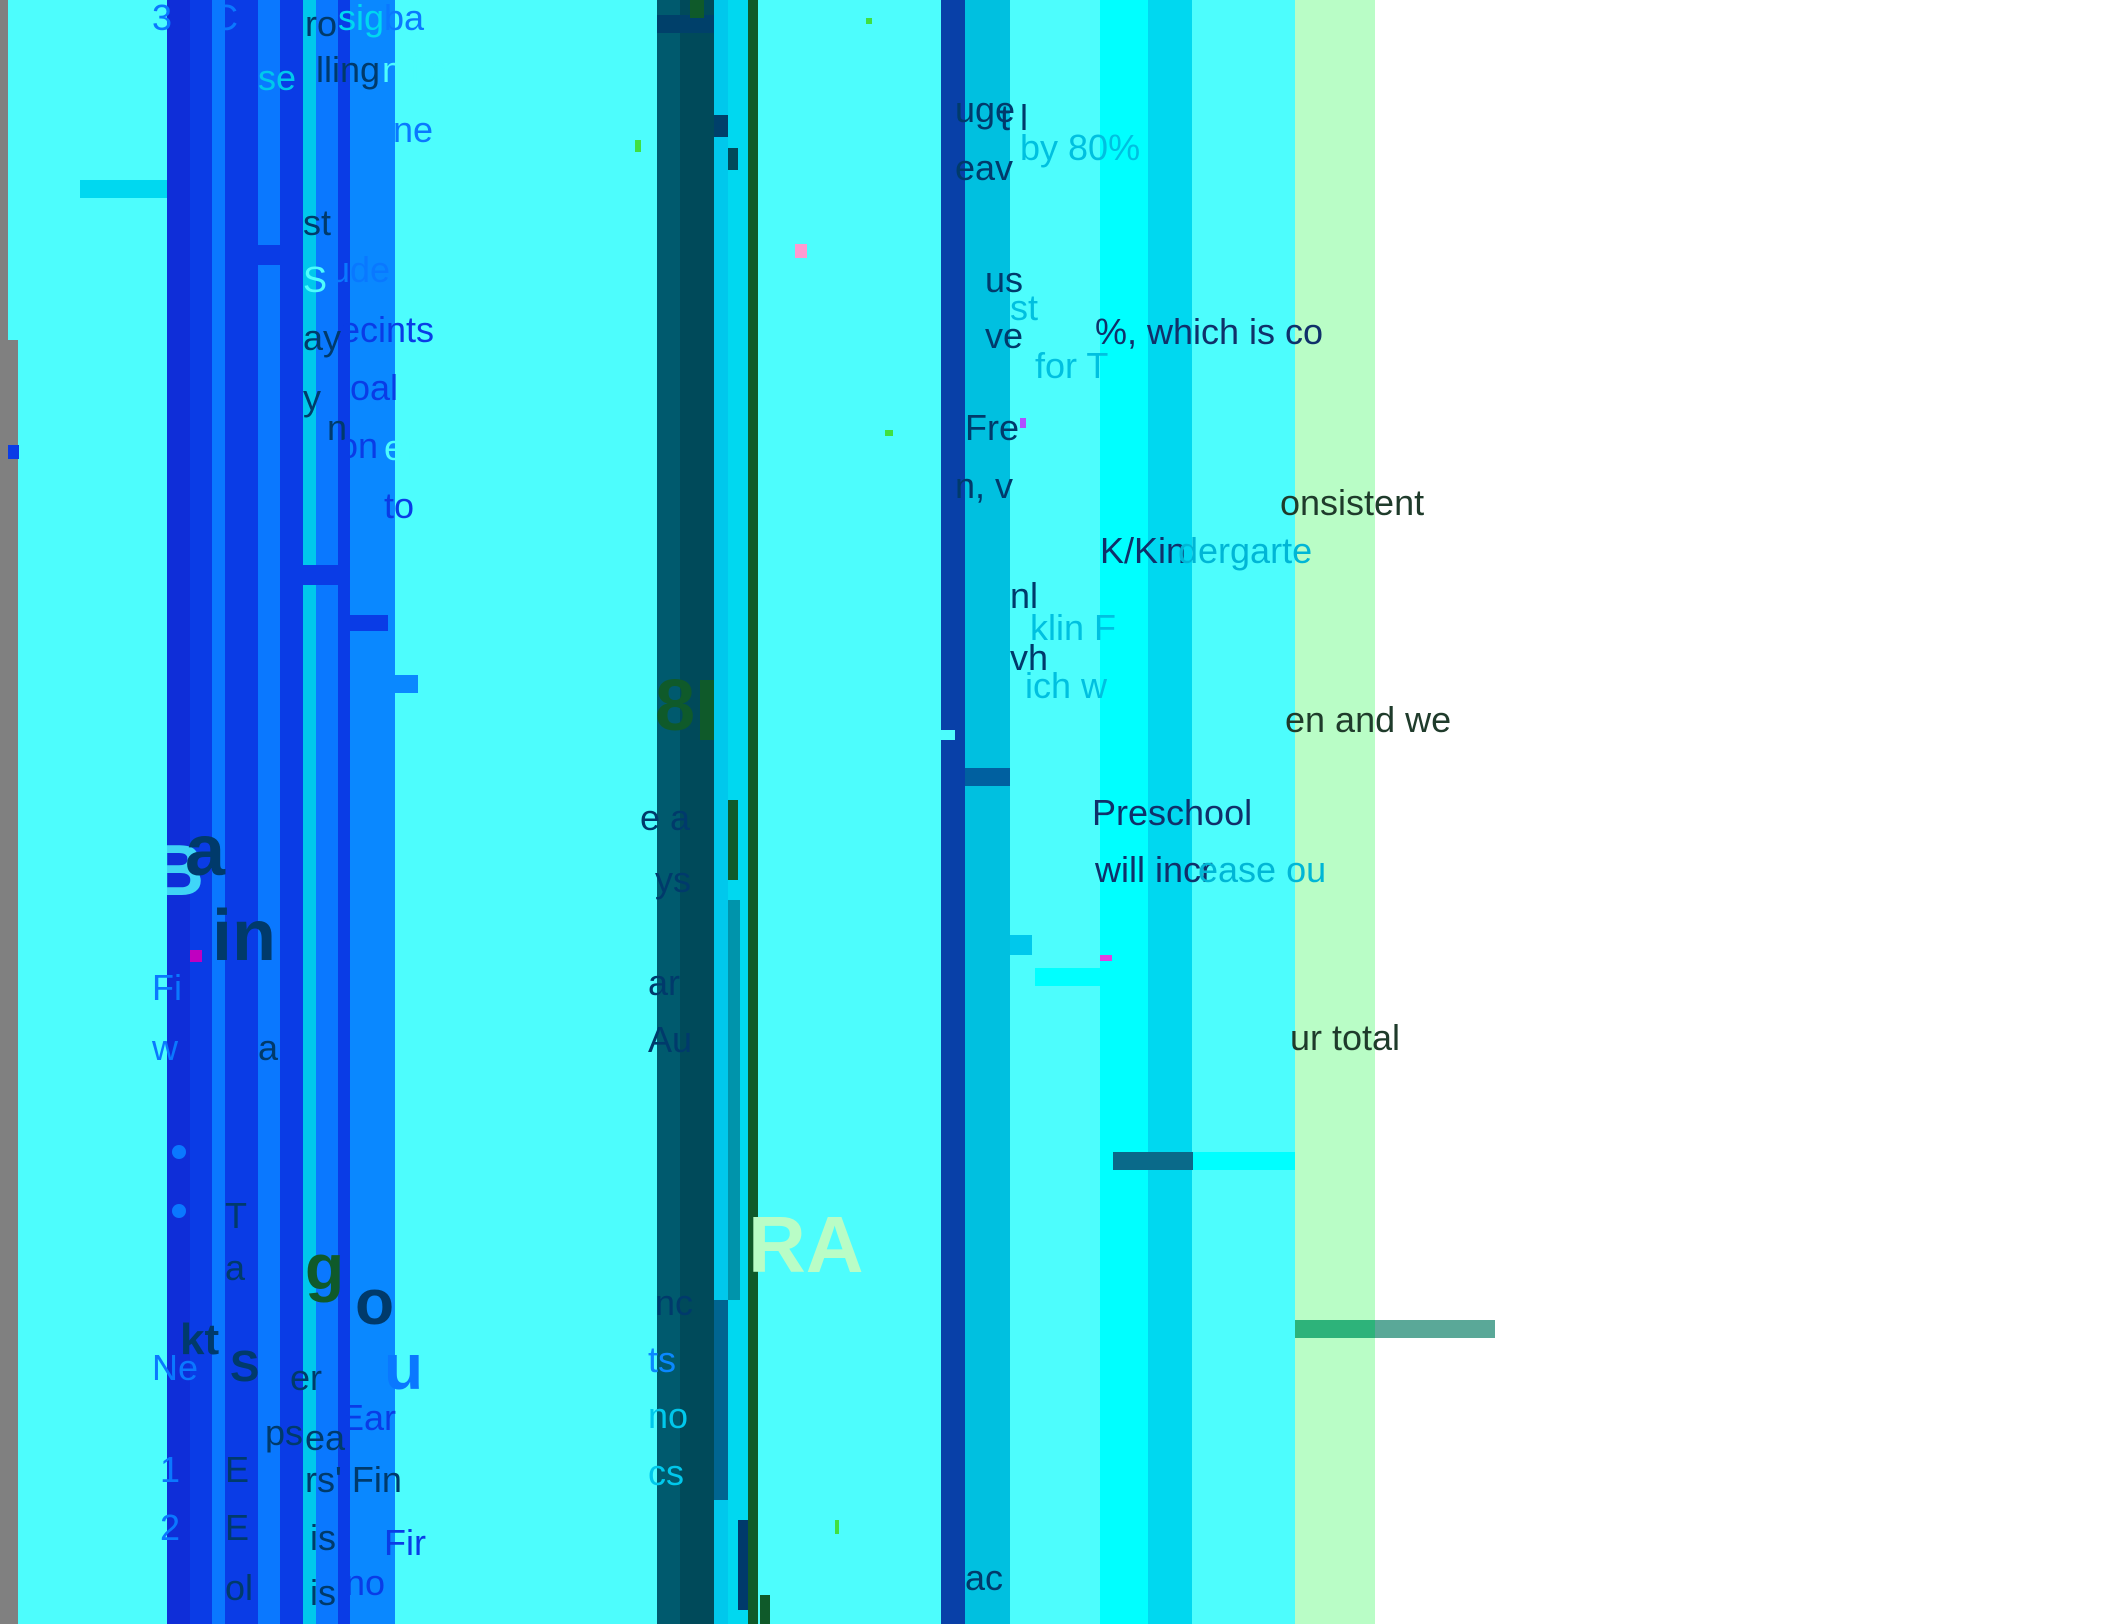 This screenshot has height=1624, width=2115. Describe the element at coordinates (1345, 1038) in the screenshot. I see `text-fragment: ur total` at that location.